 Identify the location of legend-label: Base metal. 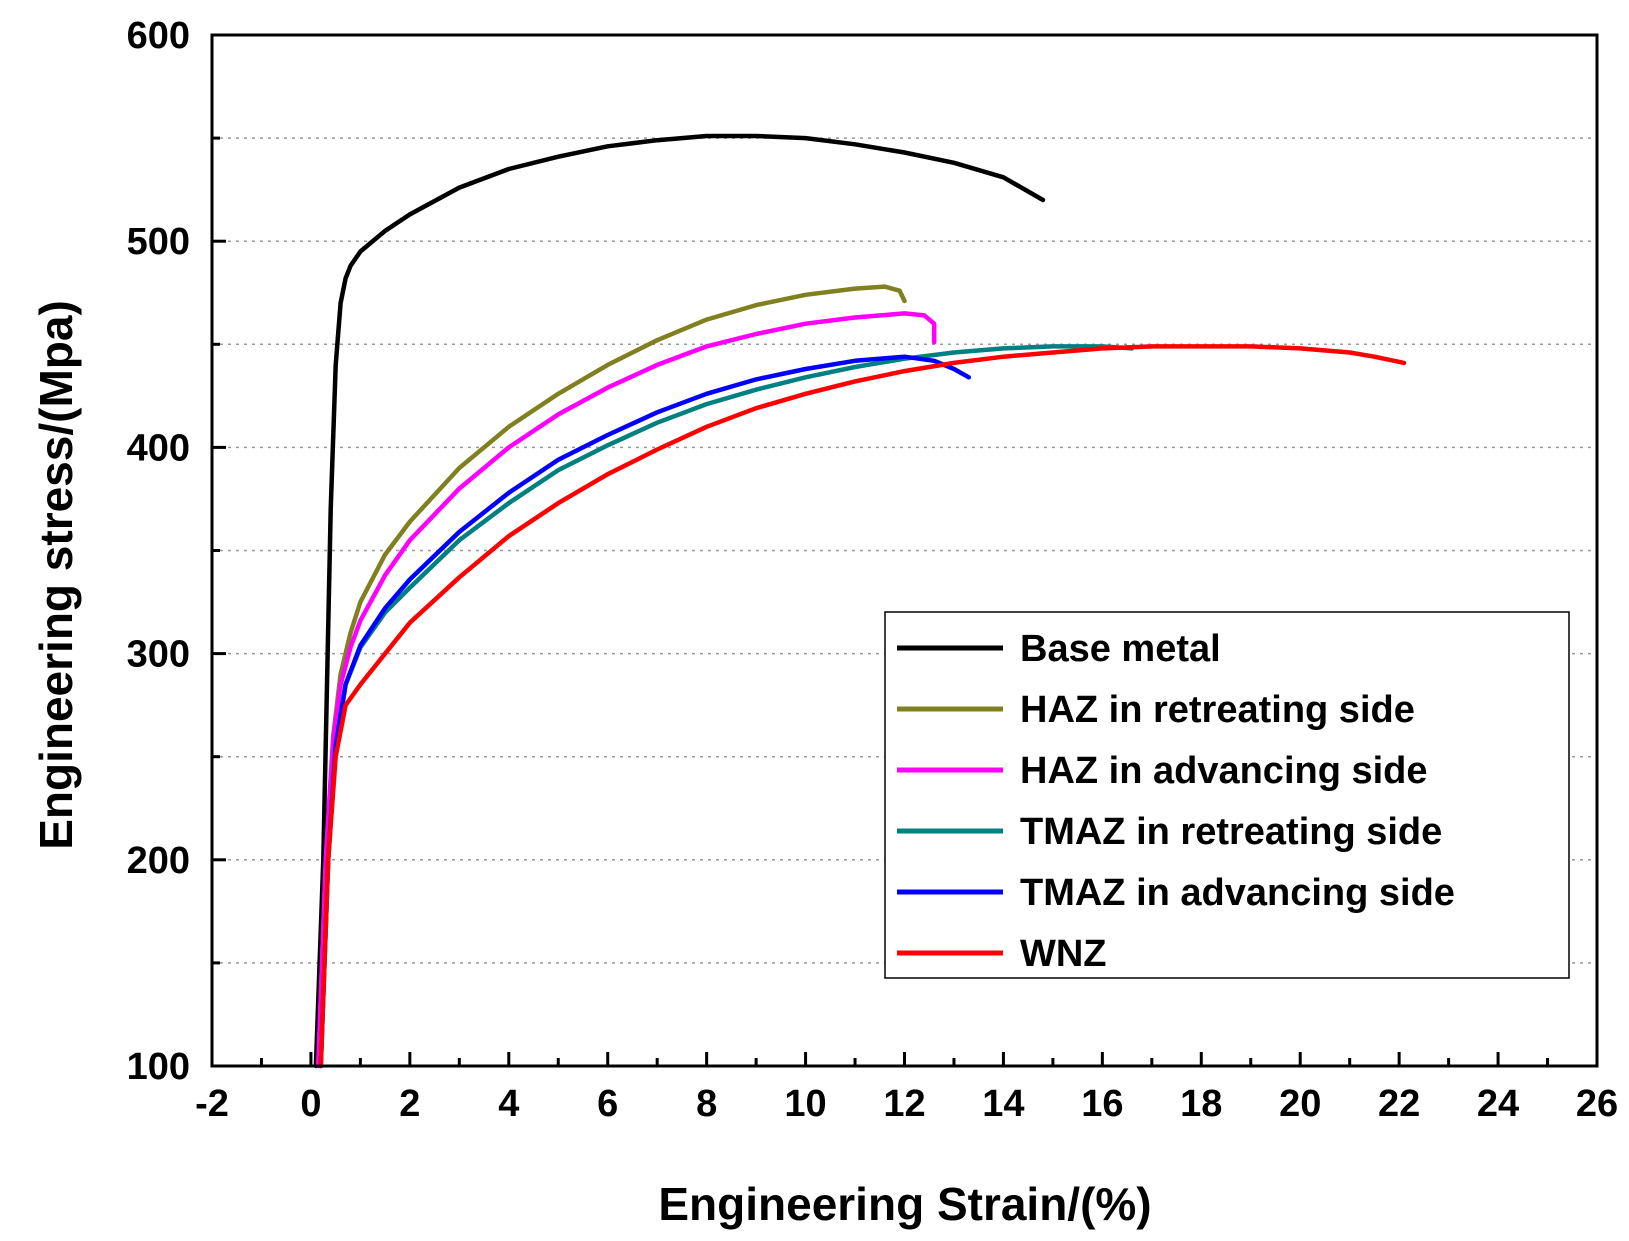
(1120, 649).